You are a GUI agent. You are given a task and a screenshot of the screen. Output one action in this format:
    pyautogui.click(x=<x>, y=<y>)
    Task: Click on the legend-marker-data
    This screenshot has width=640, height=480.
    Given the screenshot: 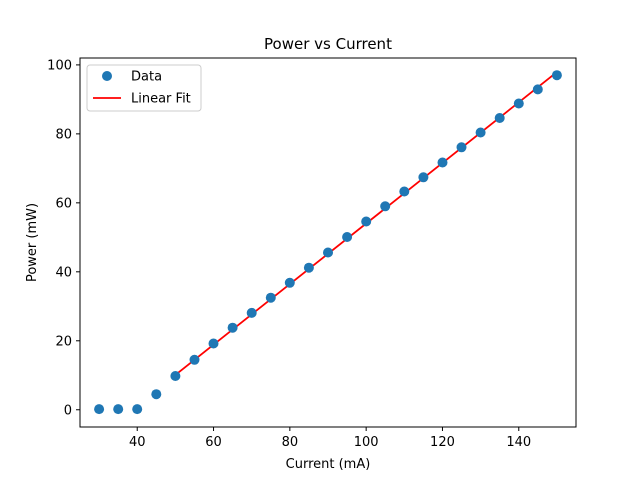 What is the action you would take?
    pyautogui.click(x=107, y=76)
    